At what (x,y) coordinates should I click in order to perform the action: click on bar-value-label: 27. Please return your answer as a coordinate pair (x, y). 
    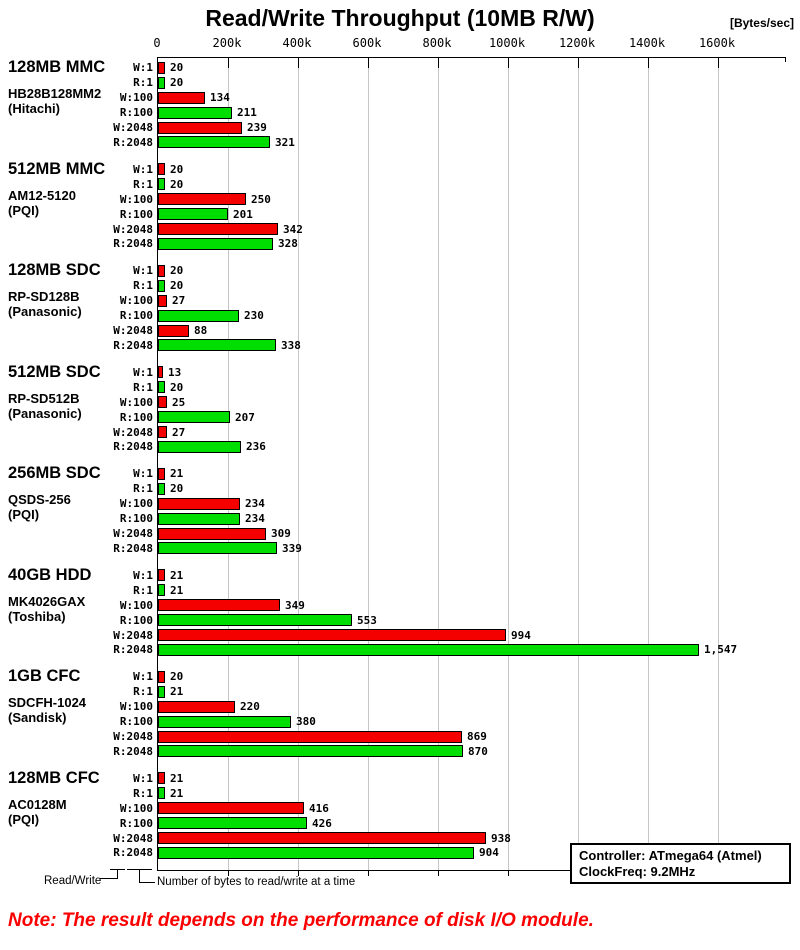
    Looking at the image, I should click on (179, 432).